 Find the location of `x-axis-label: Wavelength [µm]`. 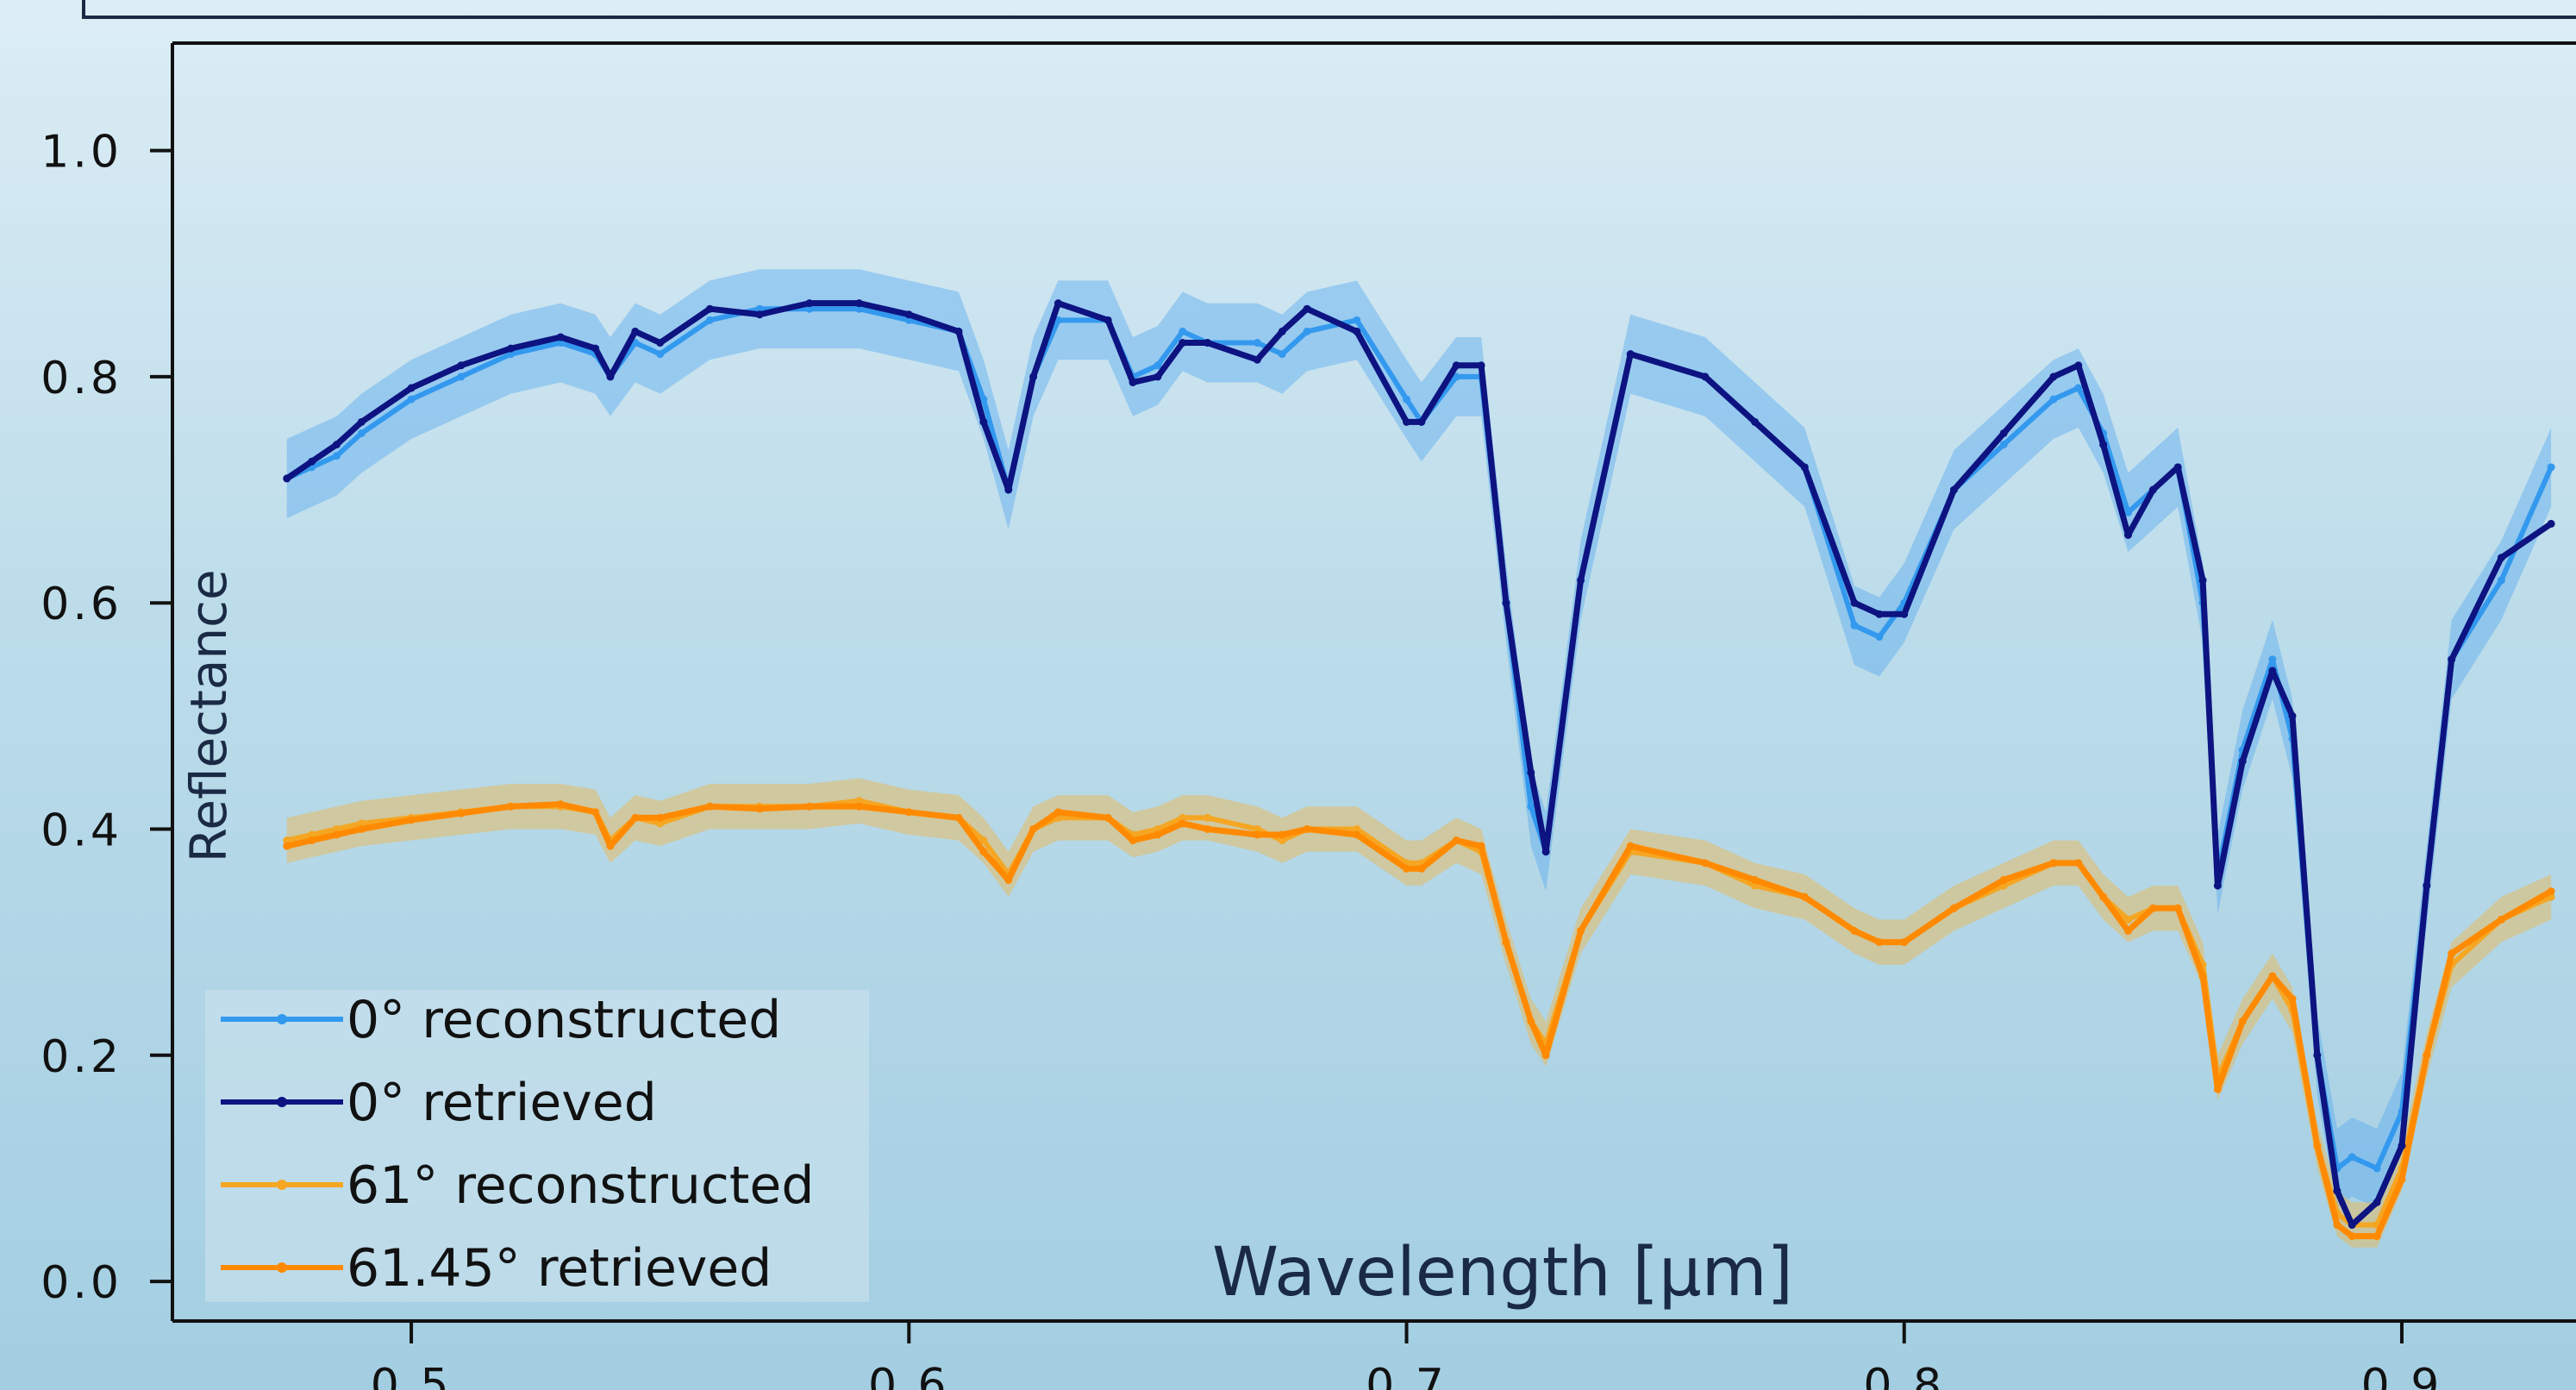

x-axis-label: Wavelength [µm] is located at coordinates (1502, 1273).